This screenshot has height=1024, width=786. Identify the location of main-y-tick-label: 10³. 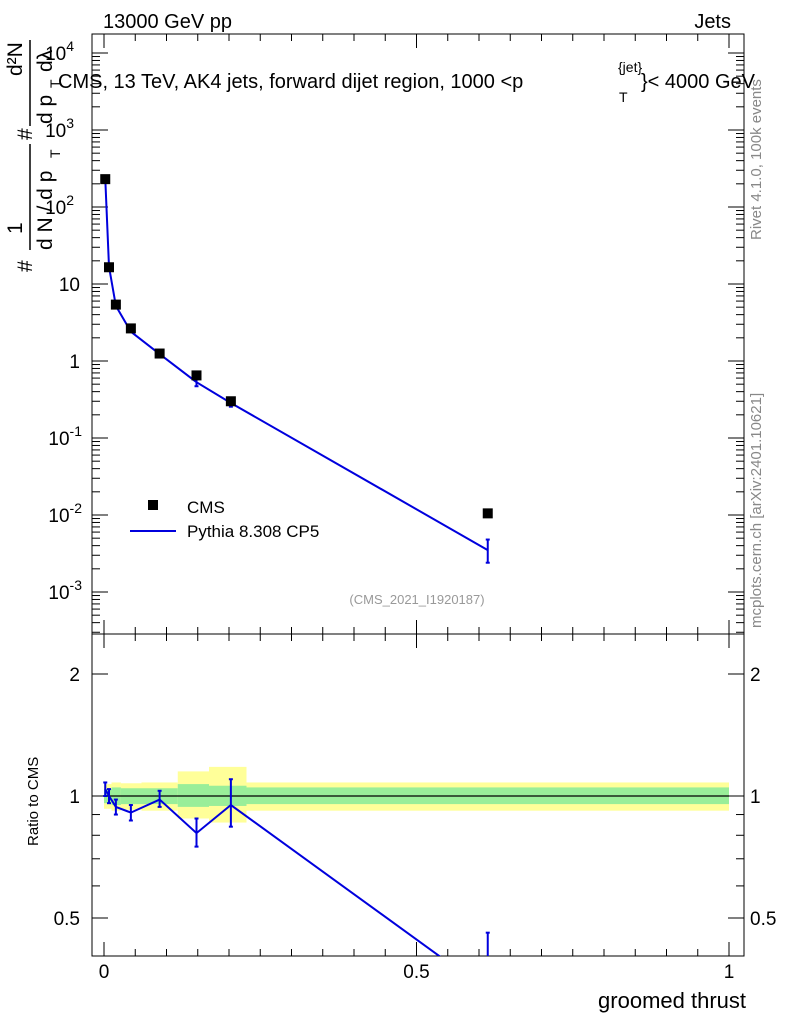
(59, 128).